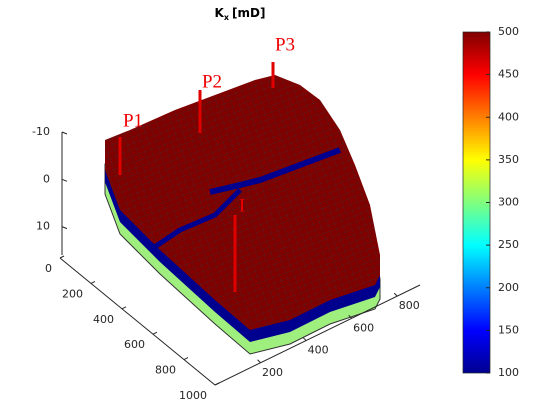 The height and width of the screenshot is (420, 560). I want to click on colorbar-tick-label: 100, so click(508, 372).